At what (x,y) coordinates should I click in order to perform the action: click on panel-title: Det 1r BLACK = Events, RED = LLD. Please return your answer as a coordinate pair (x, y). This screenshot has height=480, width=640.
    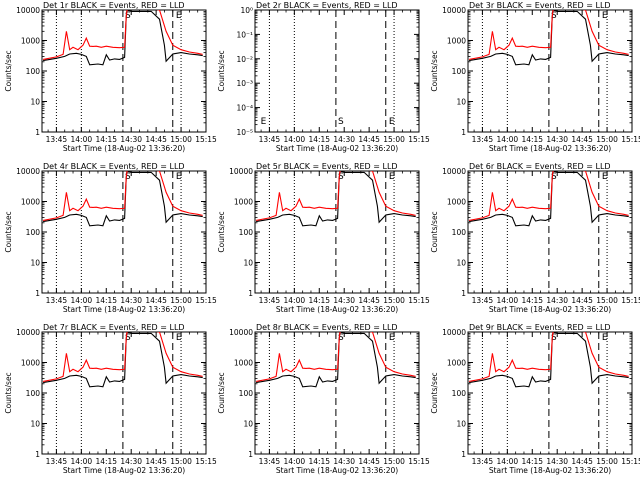
    Looking at the image, I should click on (114, 5).